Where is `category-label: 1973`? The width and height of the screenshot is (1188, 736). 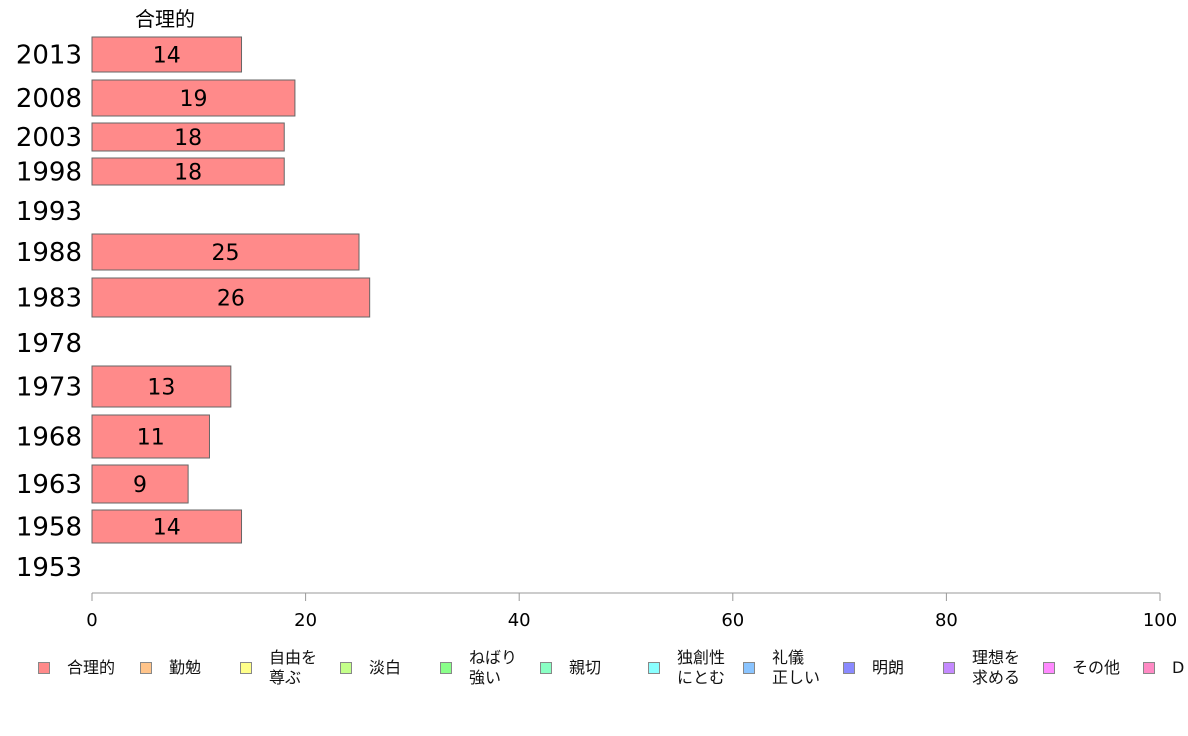 category-label: 1973 is located at coordinates (49, 388).